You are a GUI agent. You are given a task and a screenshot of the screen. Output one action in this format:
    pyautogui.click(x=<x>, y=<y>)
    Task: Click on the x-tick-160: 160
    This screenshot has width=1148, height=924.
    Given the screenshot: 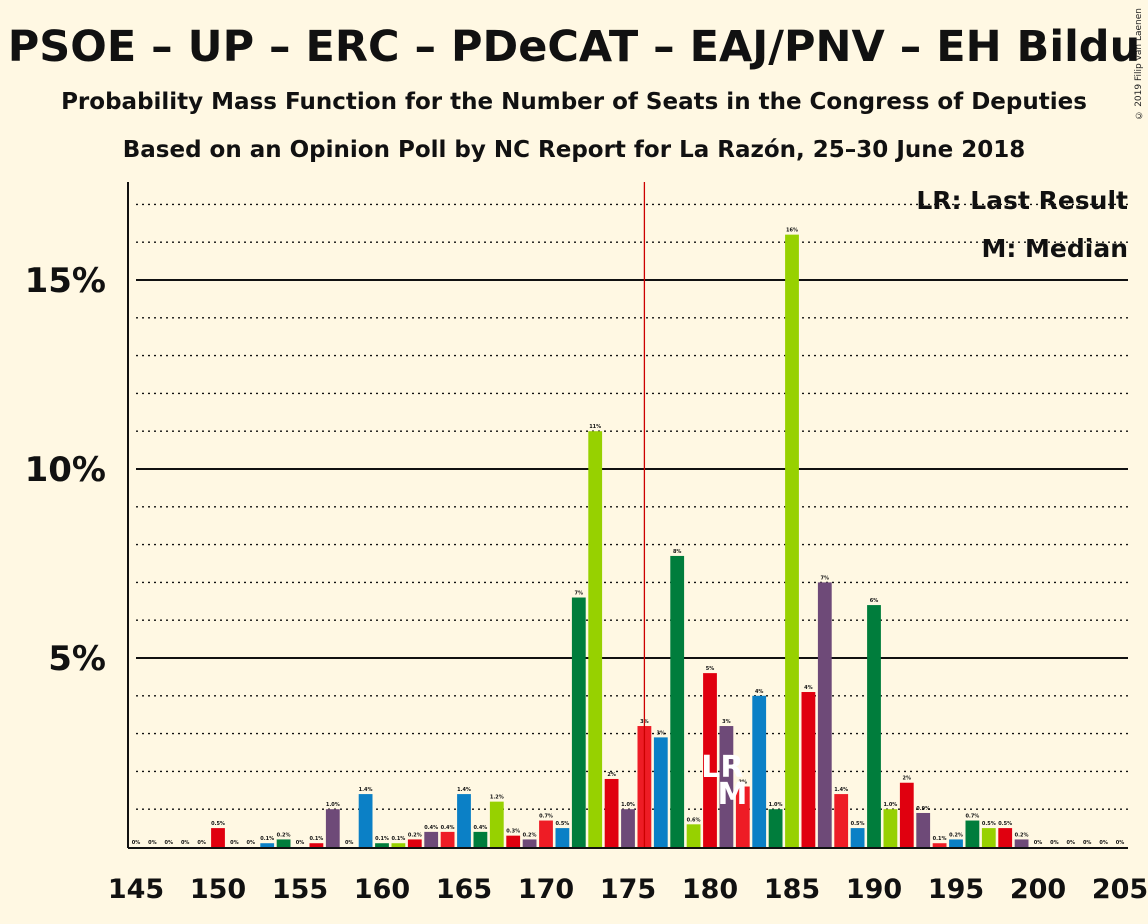 What is the action you would take?
    pyautogui.click(x=382, y=889)
    